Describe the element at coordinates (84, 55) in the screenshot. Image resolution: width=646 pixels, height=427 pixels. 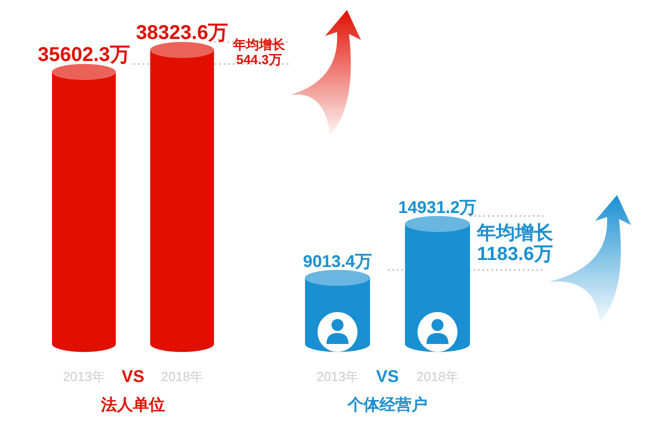
I see `data-label: 35602.3万` at that location.